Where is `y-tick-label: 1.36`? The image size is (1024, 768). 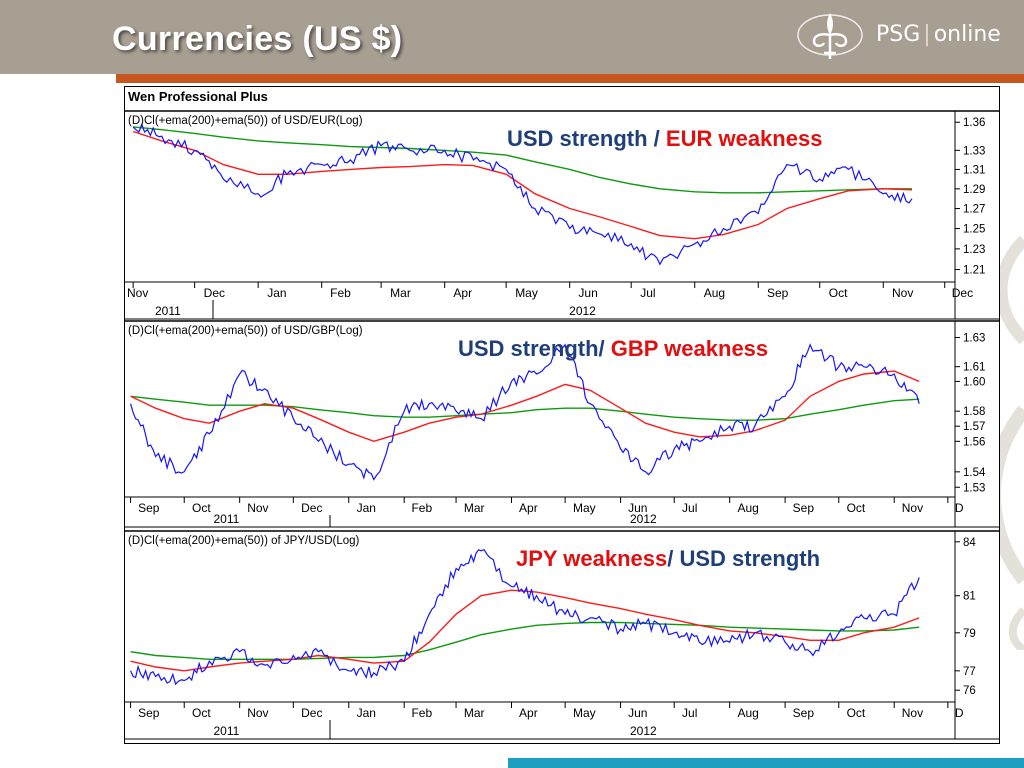
y-tick-label: 1.36 is located at coordinates (974, 123).